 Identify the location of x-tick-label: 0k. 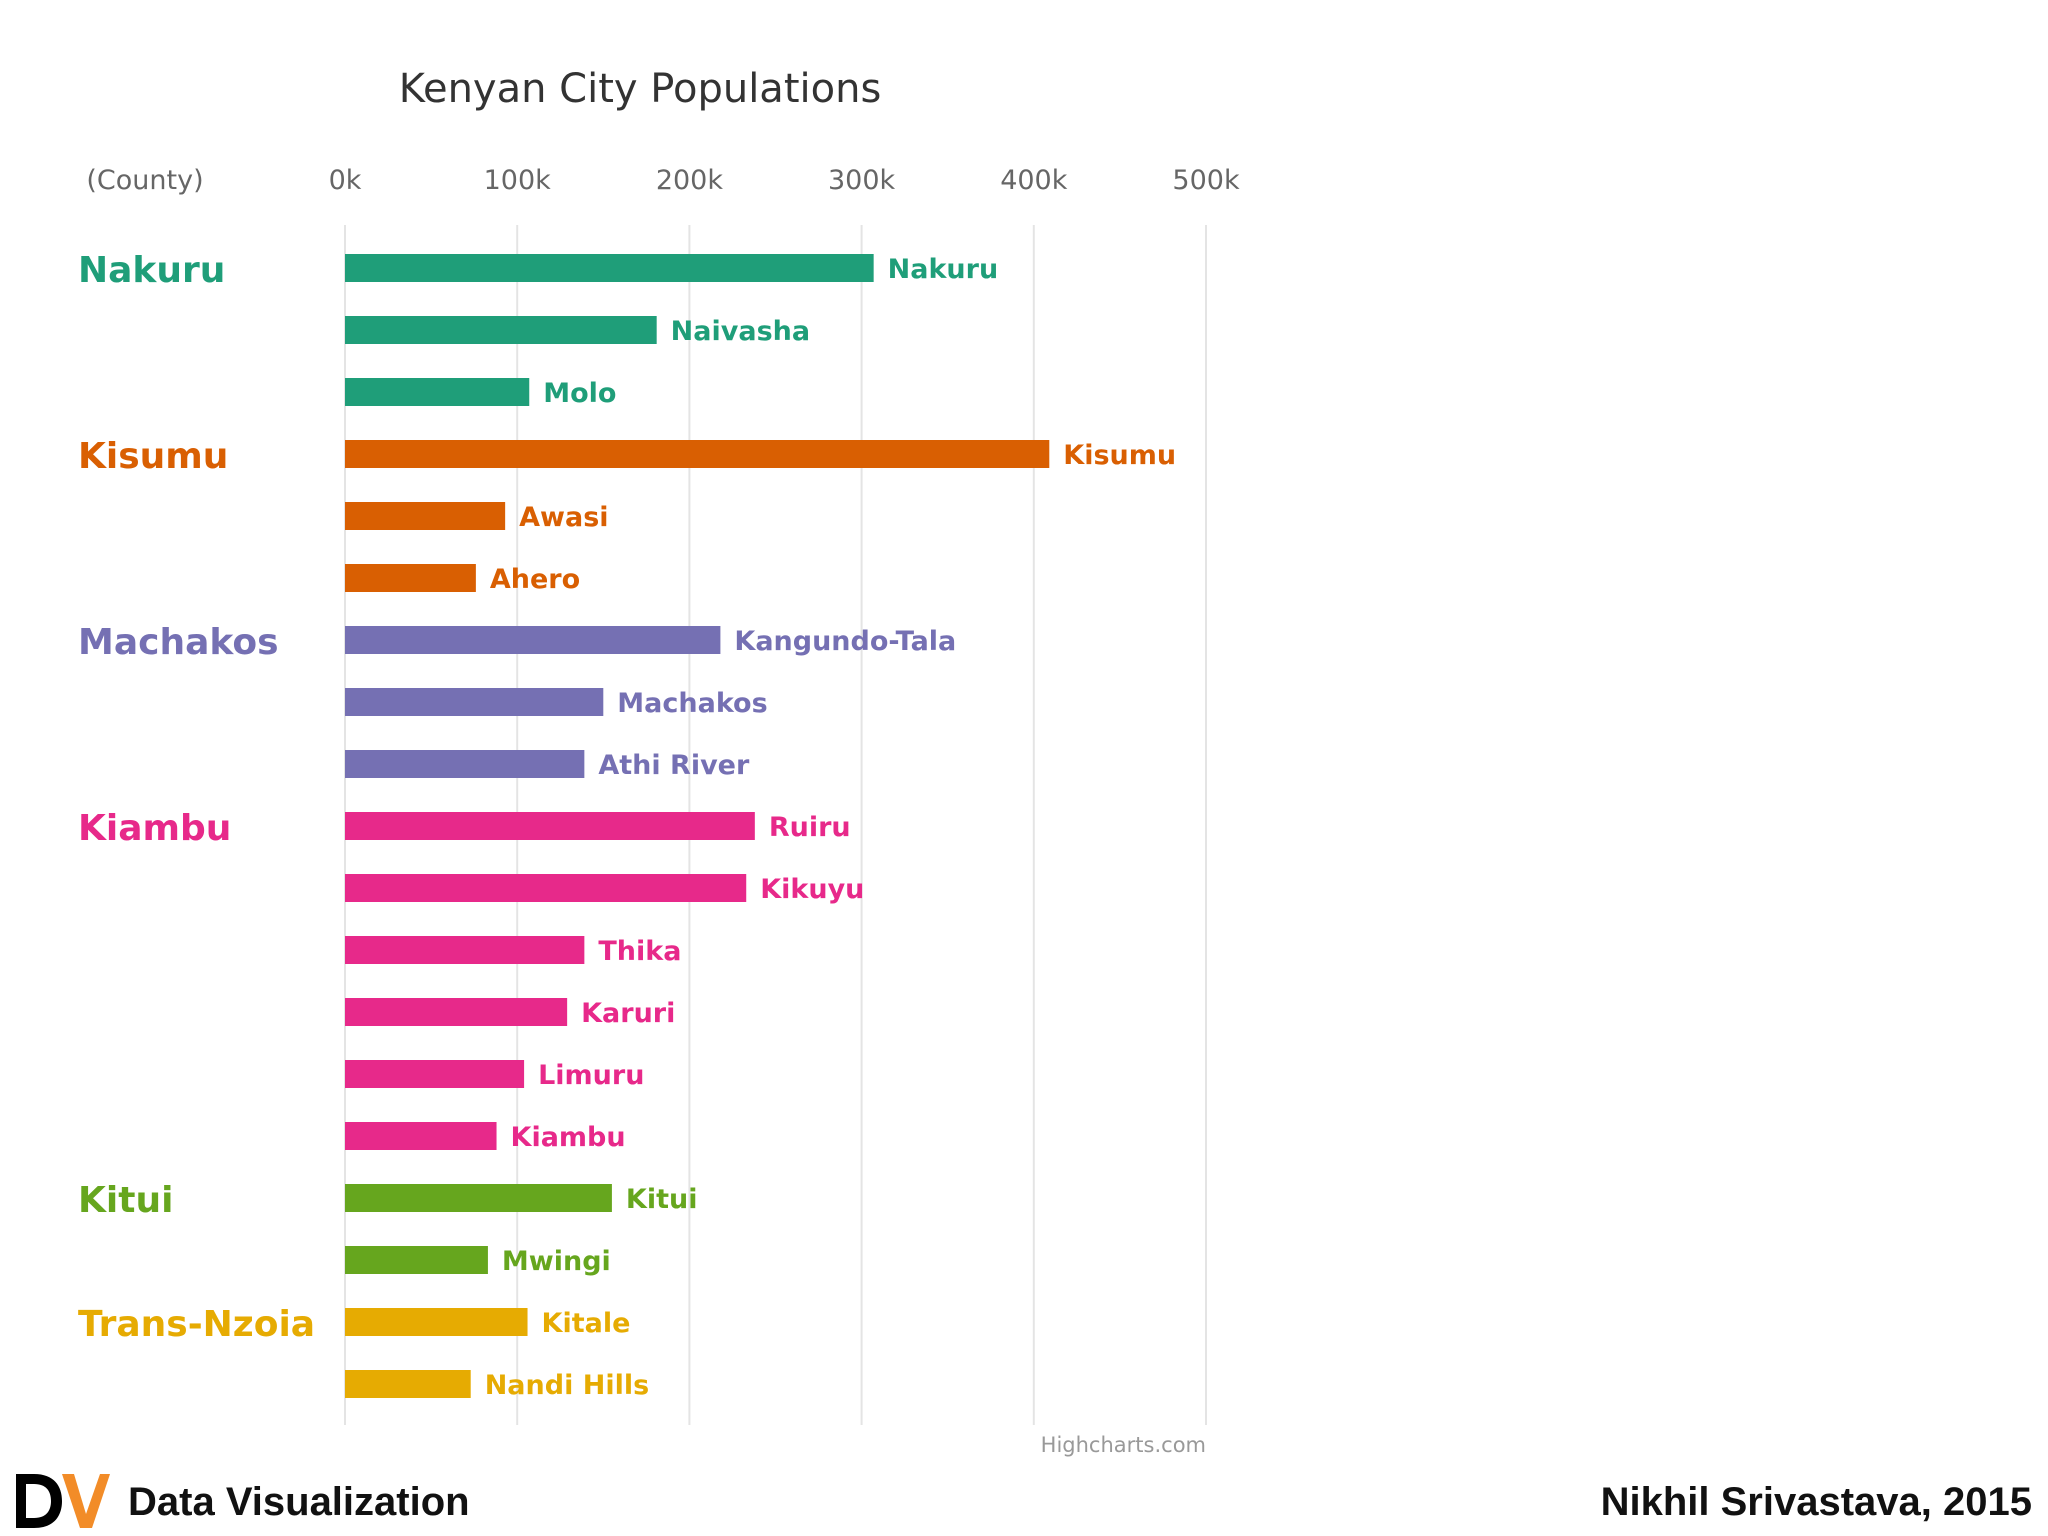
(345, 180).